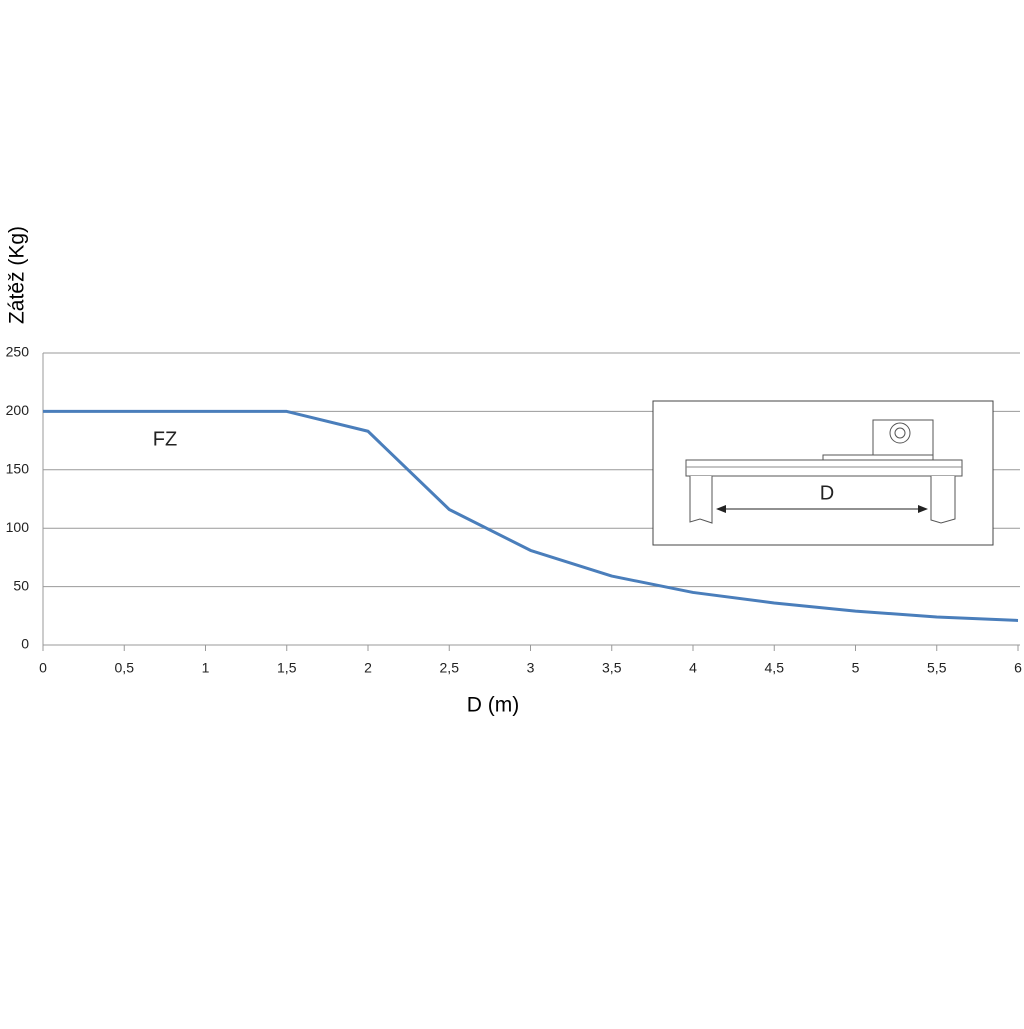 This screenshot has width=1024, height=1029. I want to click on x-axis-label: D (m), so click(493, 705).